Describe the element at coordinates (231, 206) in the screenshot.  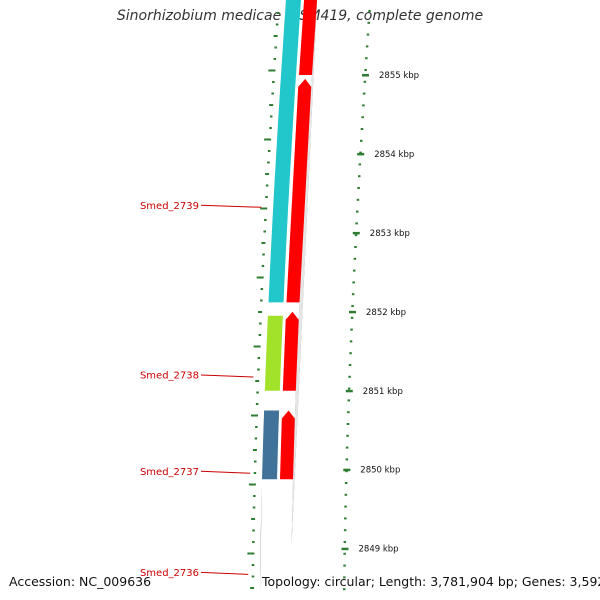
I see `gene-label-leader` at that location.